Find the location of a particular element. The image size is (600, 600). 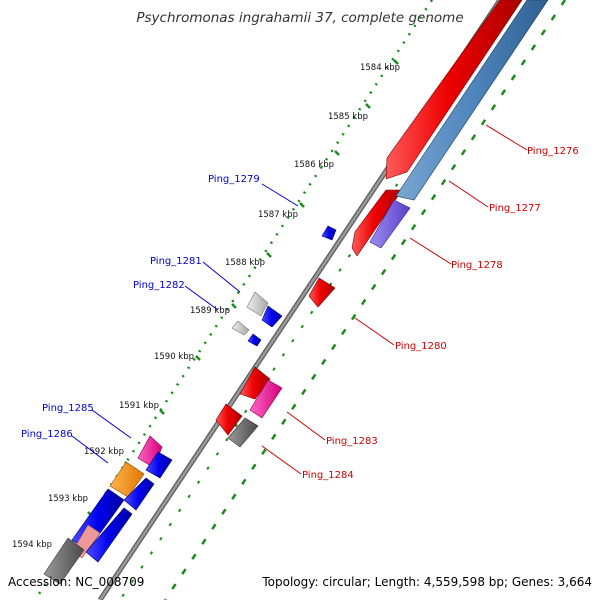

label-ping-1284: Ping_1284 is located at coordinates (328, 475).